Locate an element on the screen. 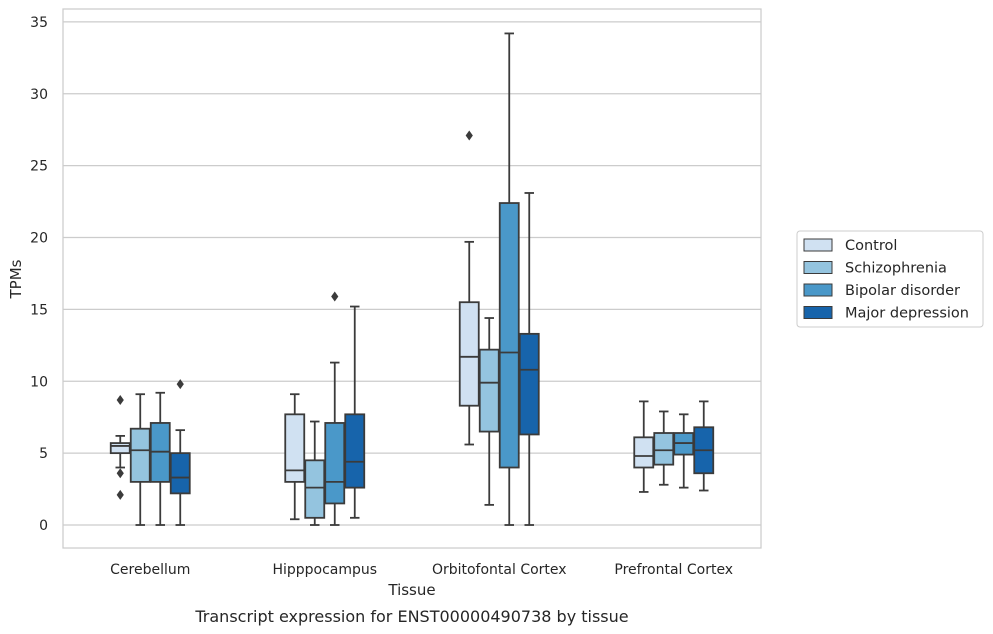  legend-label: Major depression is located at coordinates (907, 314).